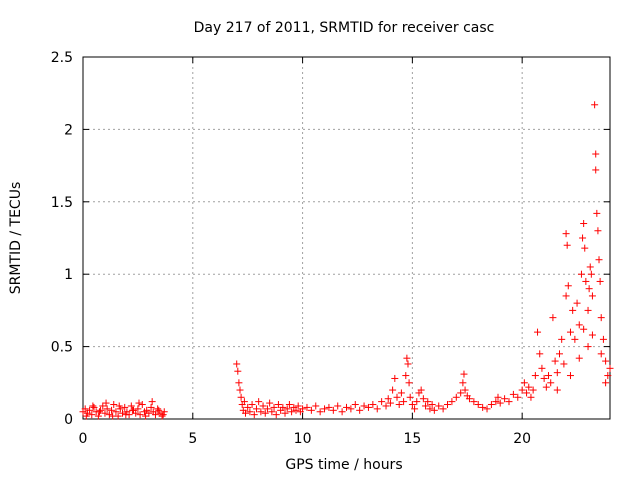  Describe the element at coordinates (62, 348) in the screenshot. I see `y-tick-label: 0.5` at that location.